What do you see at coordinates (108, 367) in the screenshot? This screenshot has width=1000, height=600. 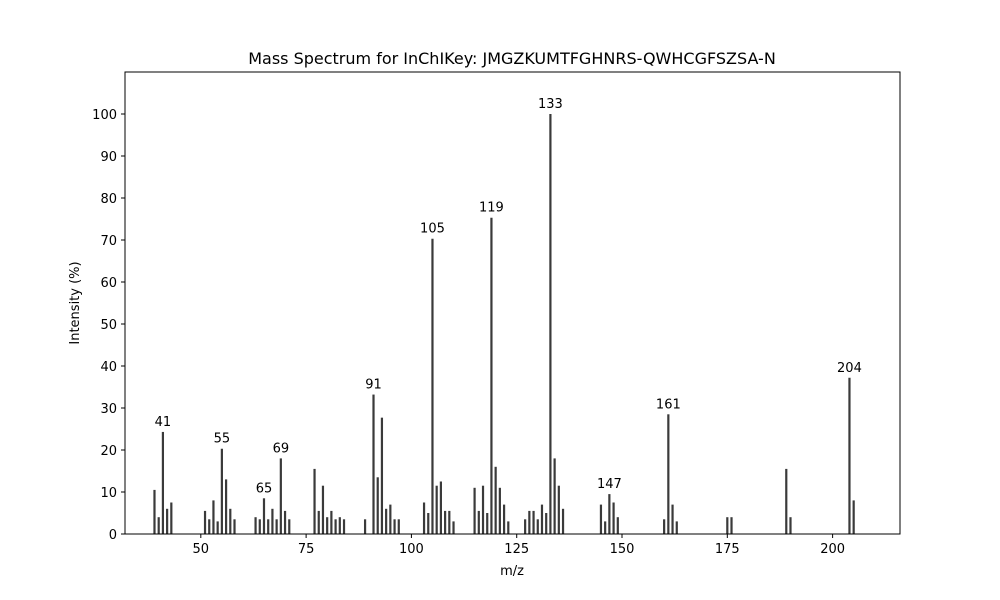 I see `y-tick-label: 40` at bounding box center [108, 367].